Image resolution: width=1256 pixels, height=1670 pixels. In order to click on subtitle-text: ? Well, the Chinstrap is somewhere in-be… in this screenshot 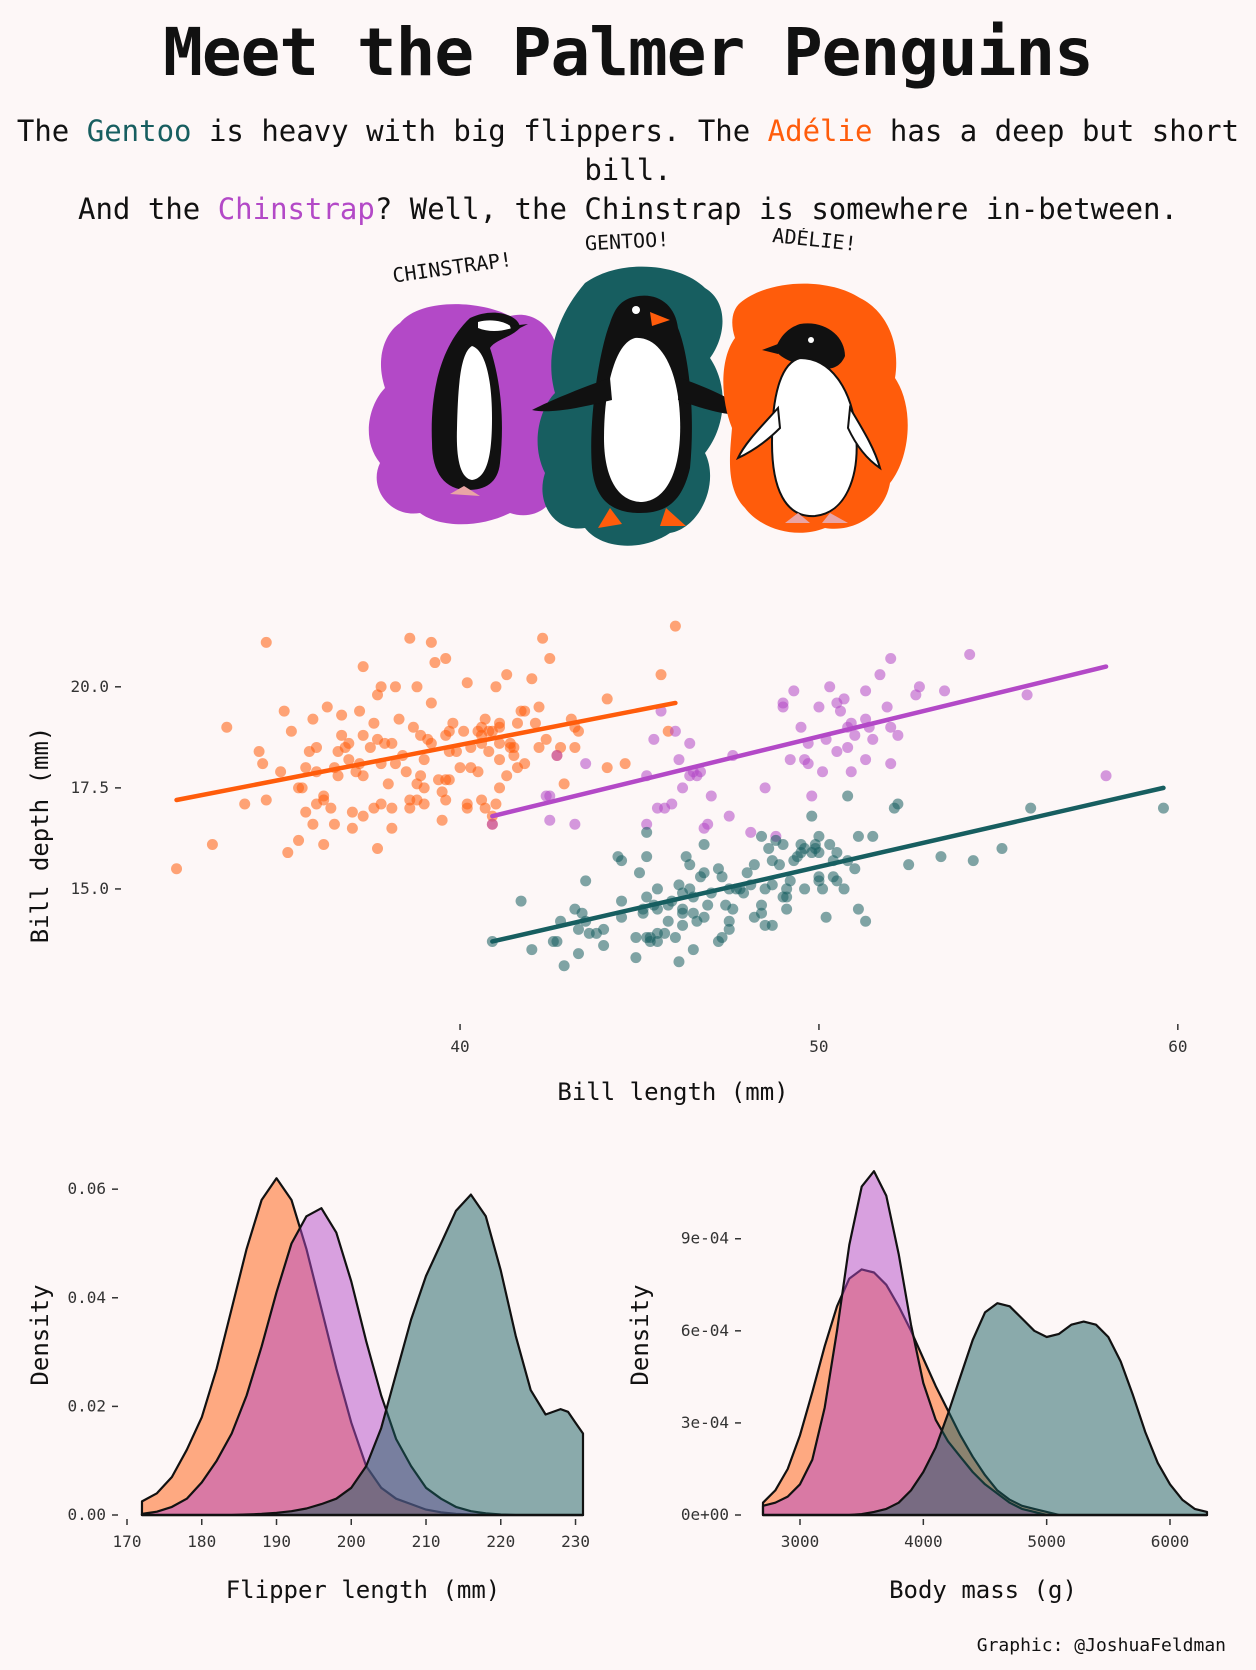, I will do `click(776, 209)`.